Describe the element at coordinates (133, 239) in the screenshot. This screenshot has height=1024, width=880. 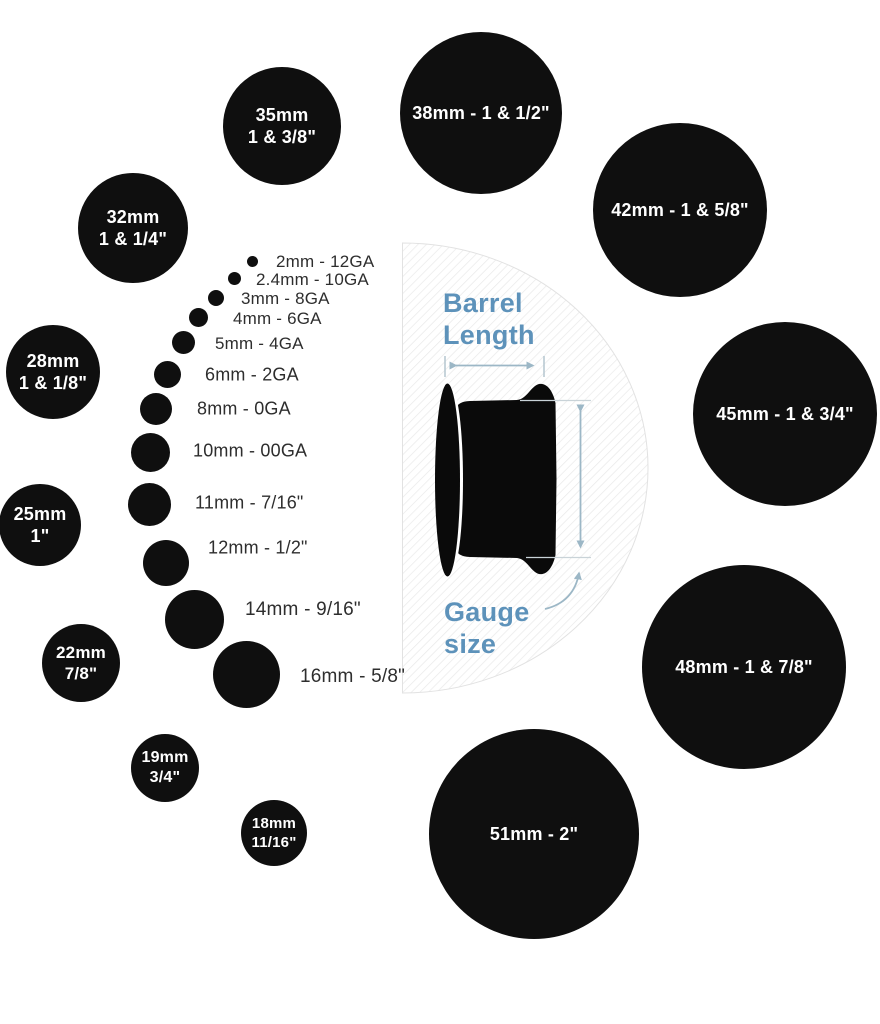
I see `size-inch: 1 & 1/4"` at that location.